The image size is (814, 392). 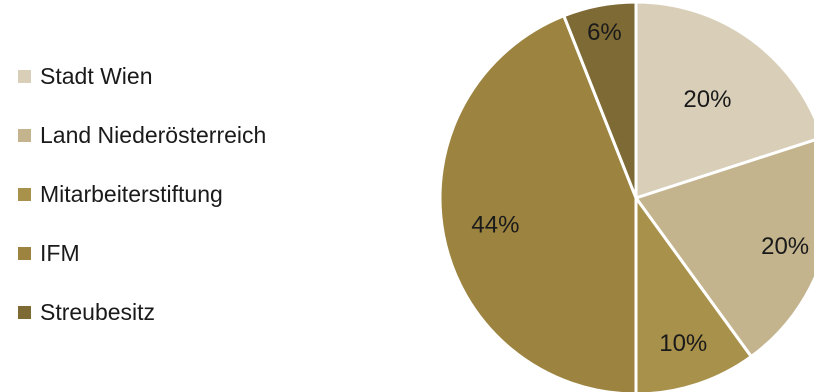 I want to click on slice-stadt-wien, so click(x=724, y=100).